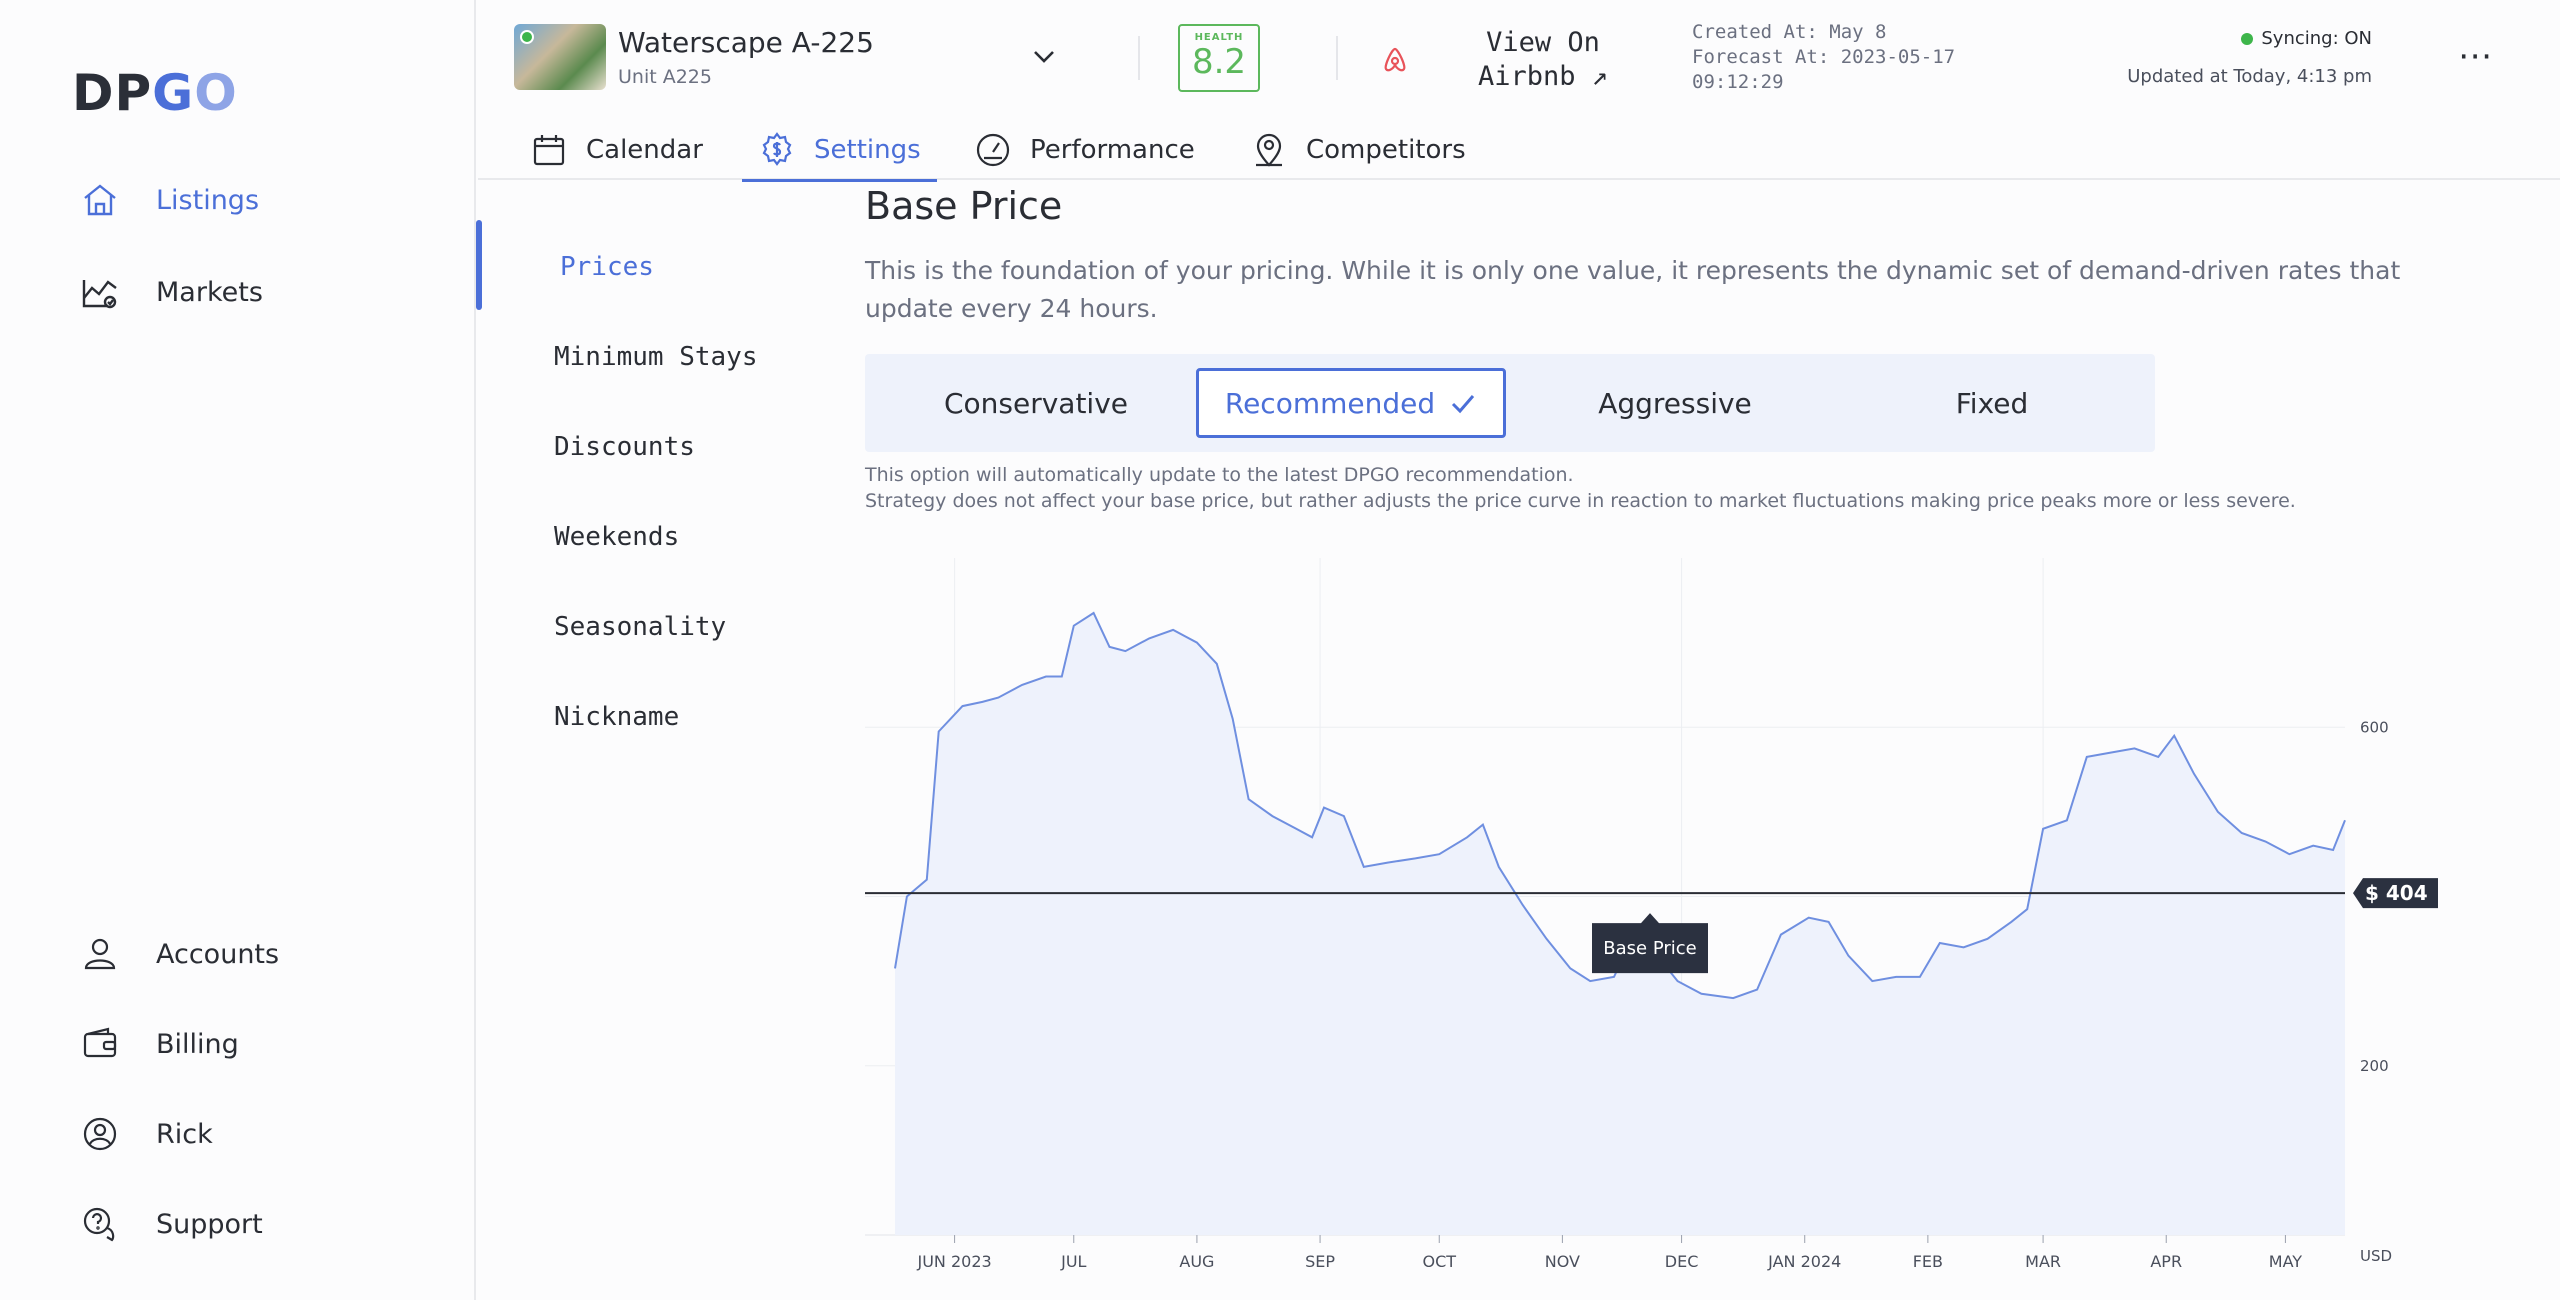 The width and height of the screenshot is (2560, 1300). Describe the element at coordinates (1562, 1261) in the screenshot. I see `x-tick-label: NOV` at that location.